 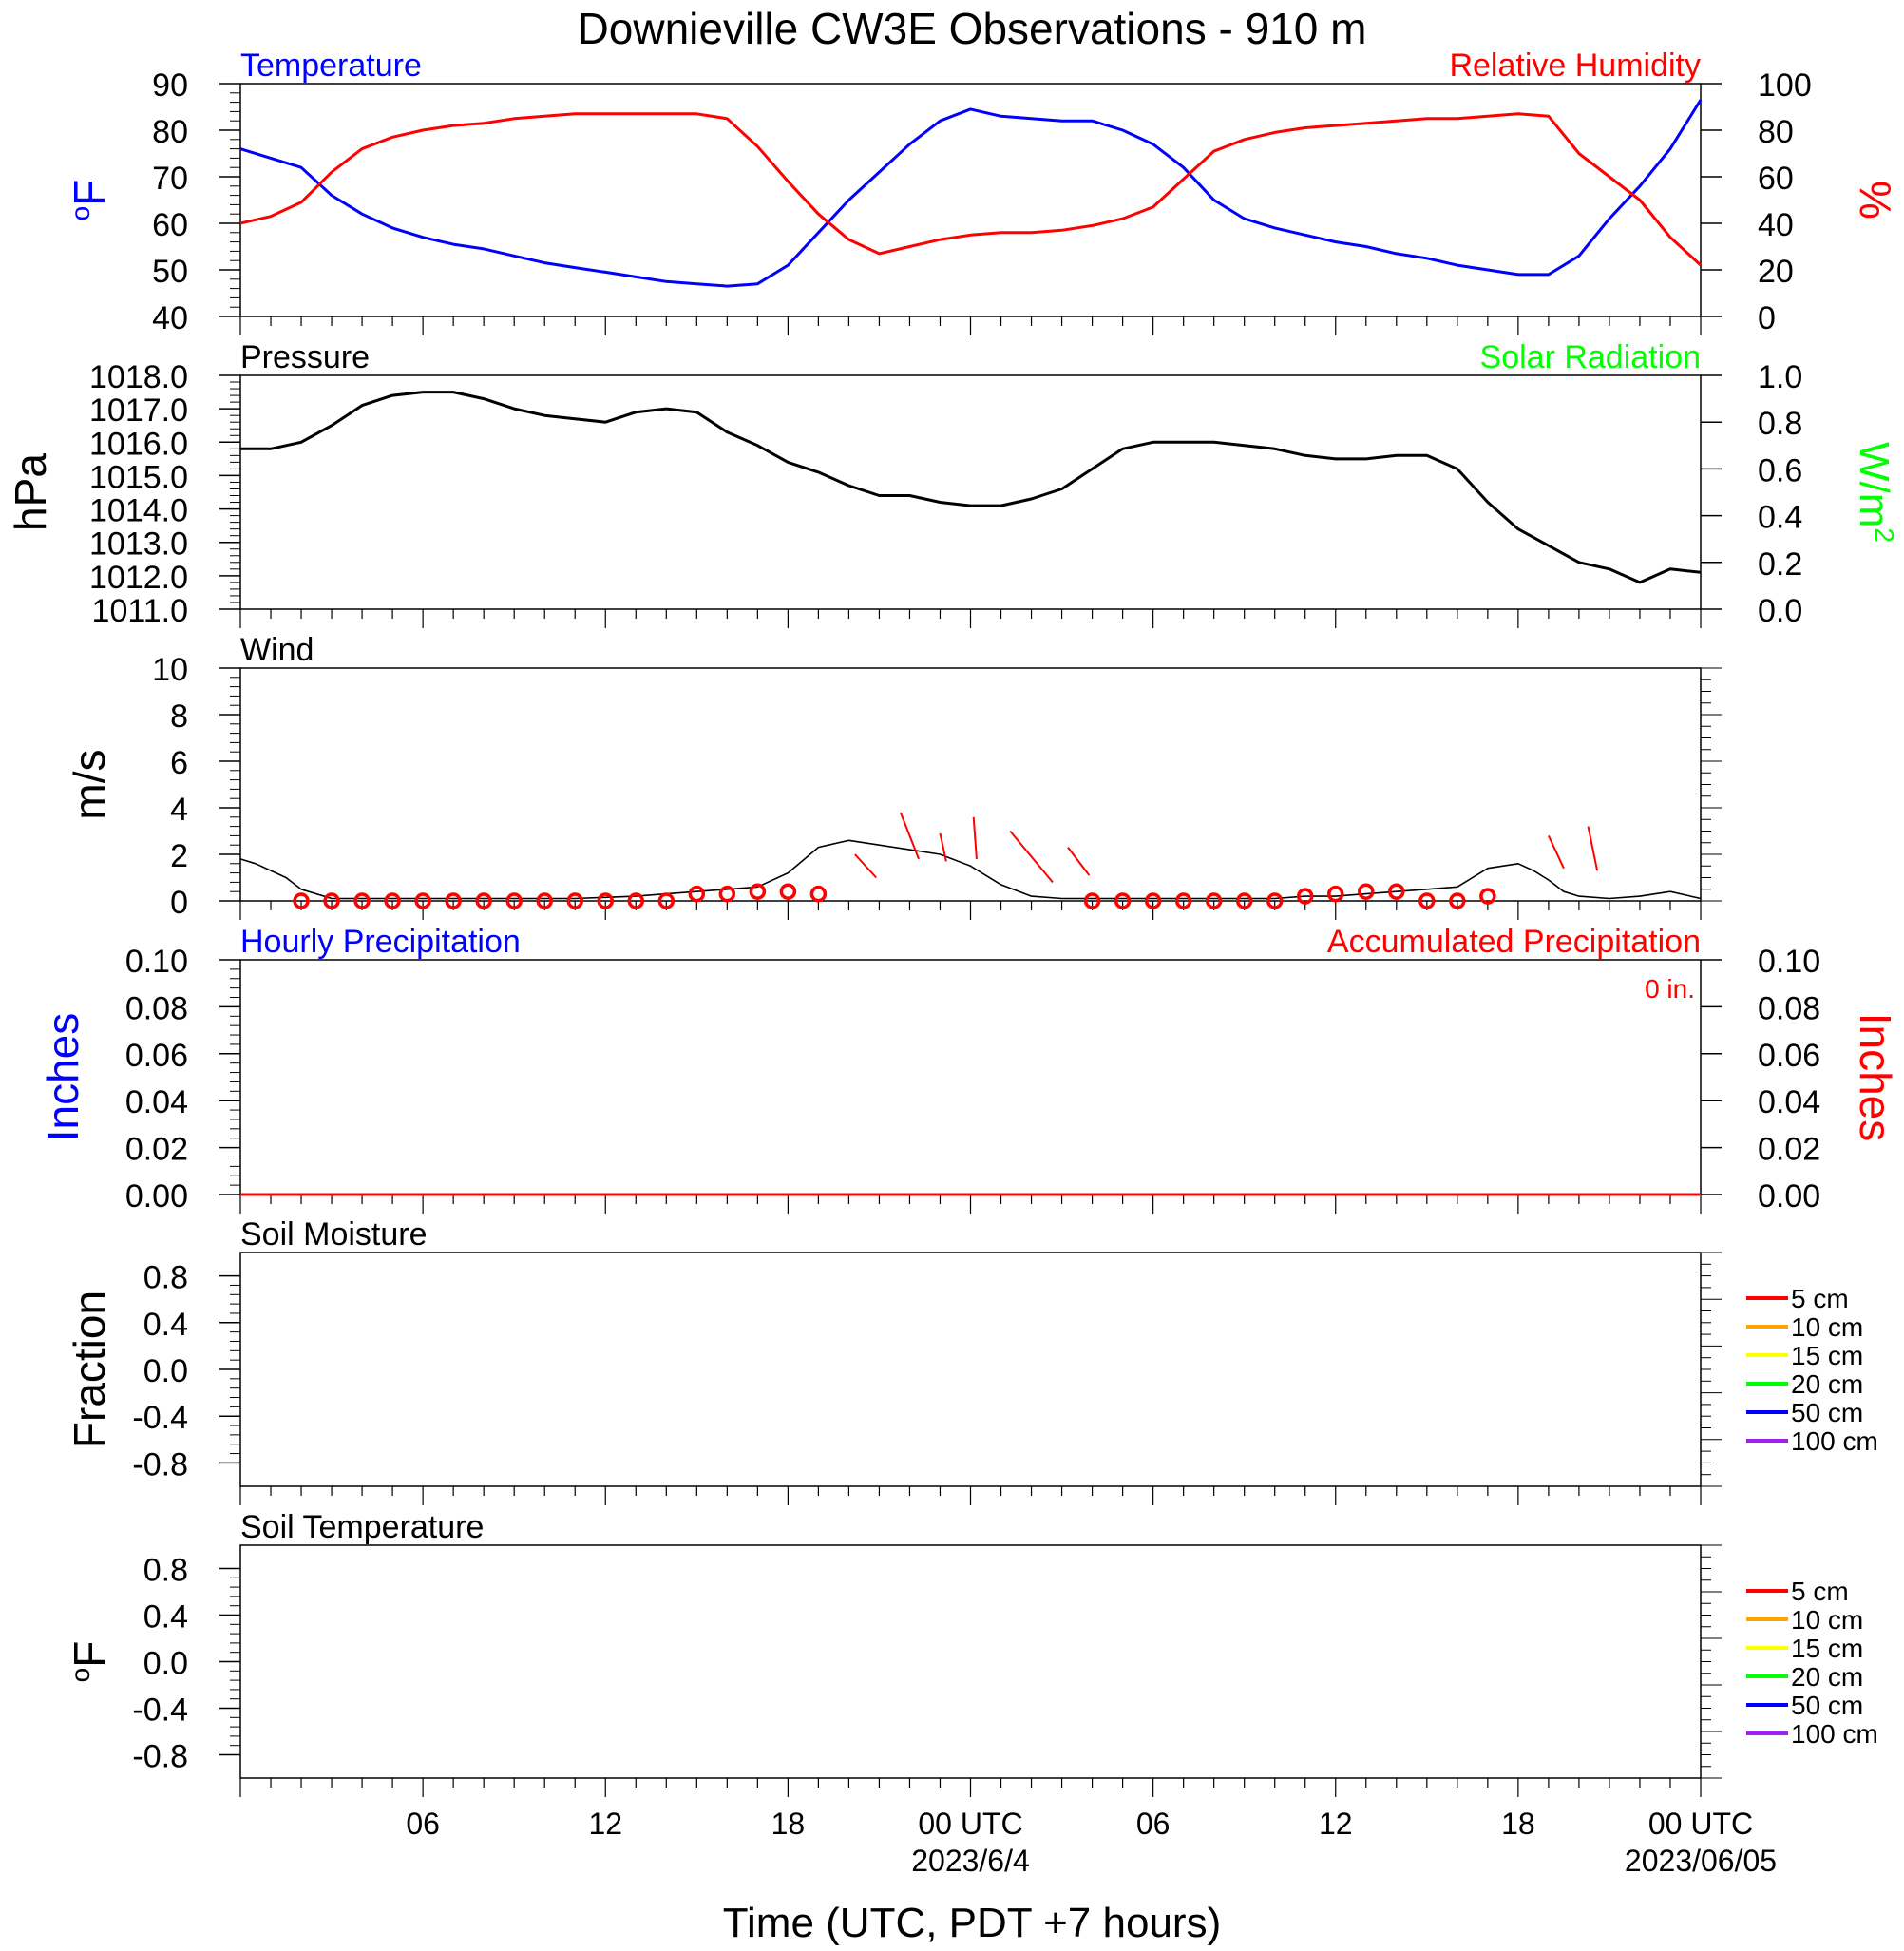 I want to click on y-axis-label: m/s, so click(x=89, y=784).